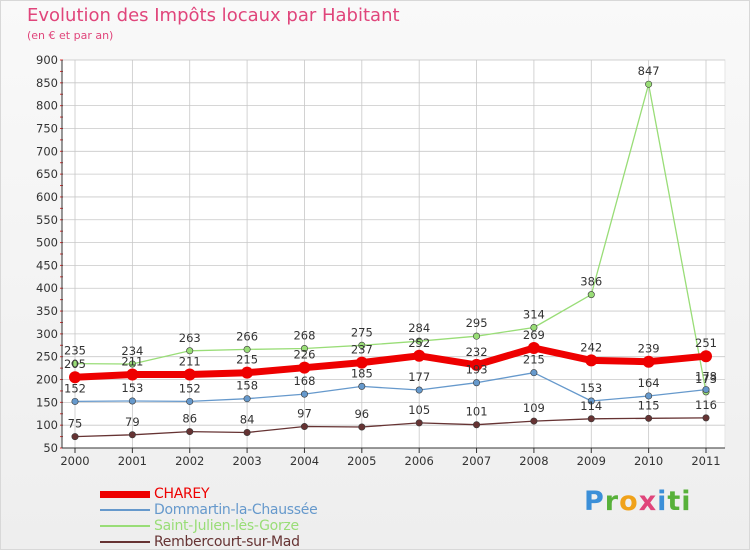 Image resolution: width=750 pixels, height=550 pixels. I want to click on brand-letter: x, so click(648, 501).